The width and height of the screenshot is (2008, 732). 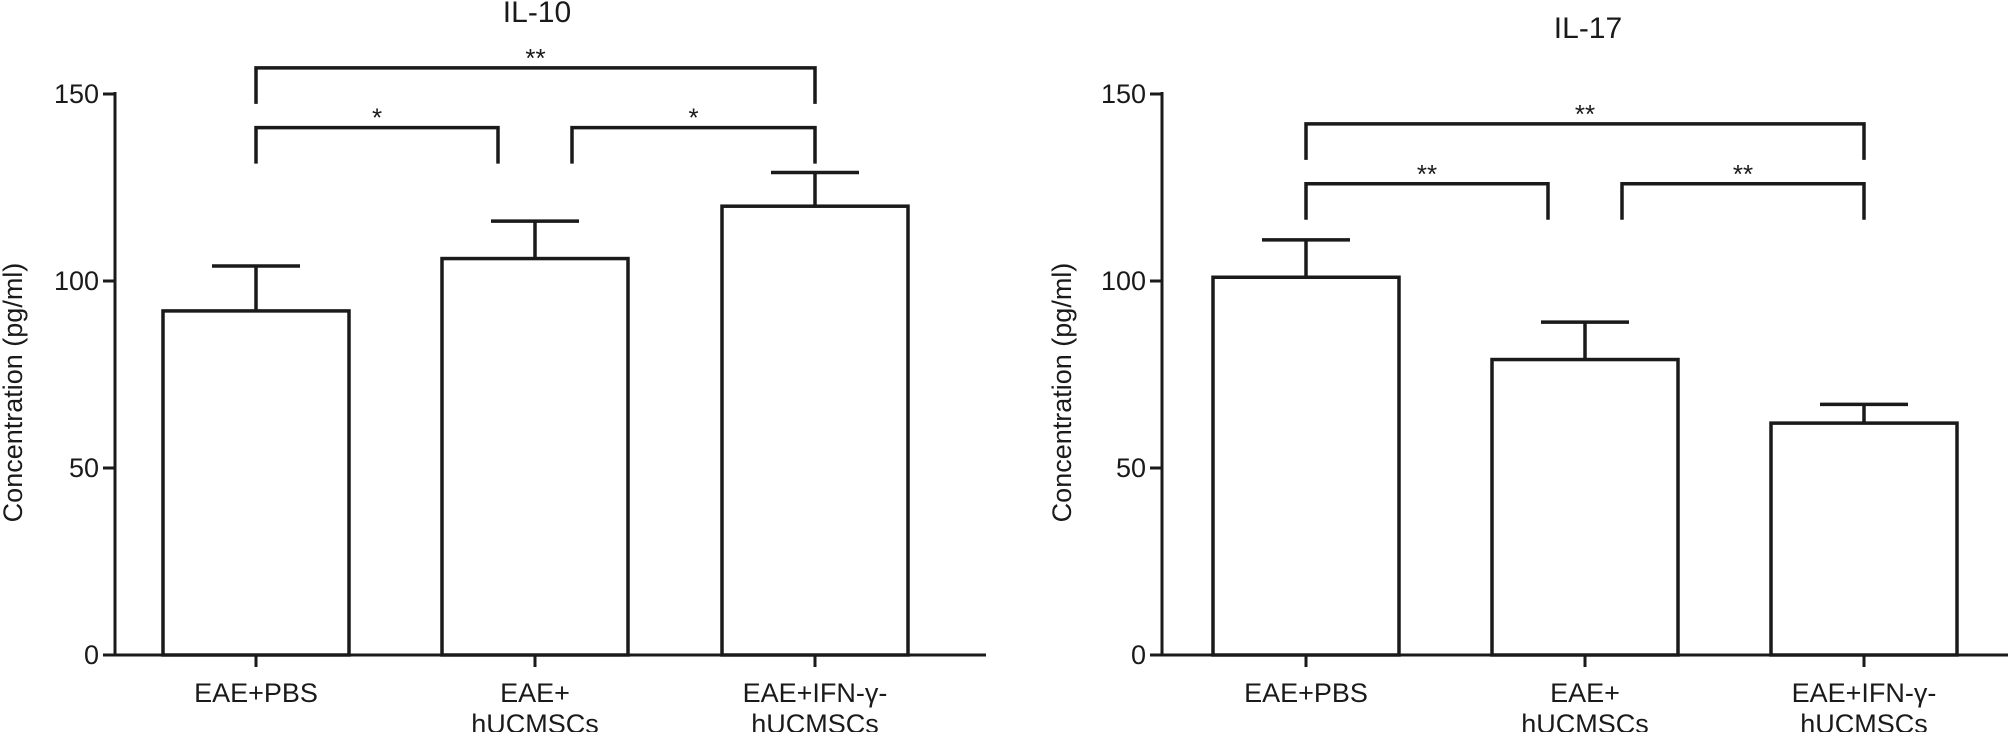 I want to click on chart-title: IL-17, so click(x=1588, y=28).